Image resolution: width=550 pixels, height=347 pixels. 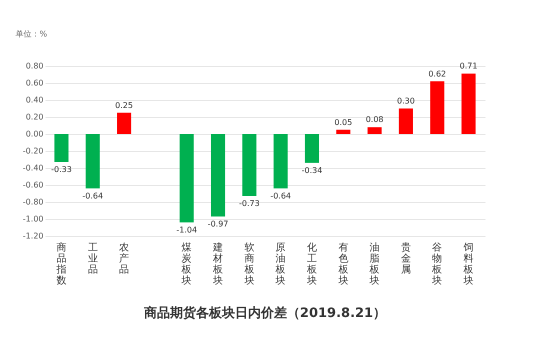 What do you see at coordinates (469, 66) in the screenshot?
I see `data-label: 0.71` at bounding box center [469, 66].